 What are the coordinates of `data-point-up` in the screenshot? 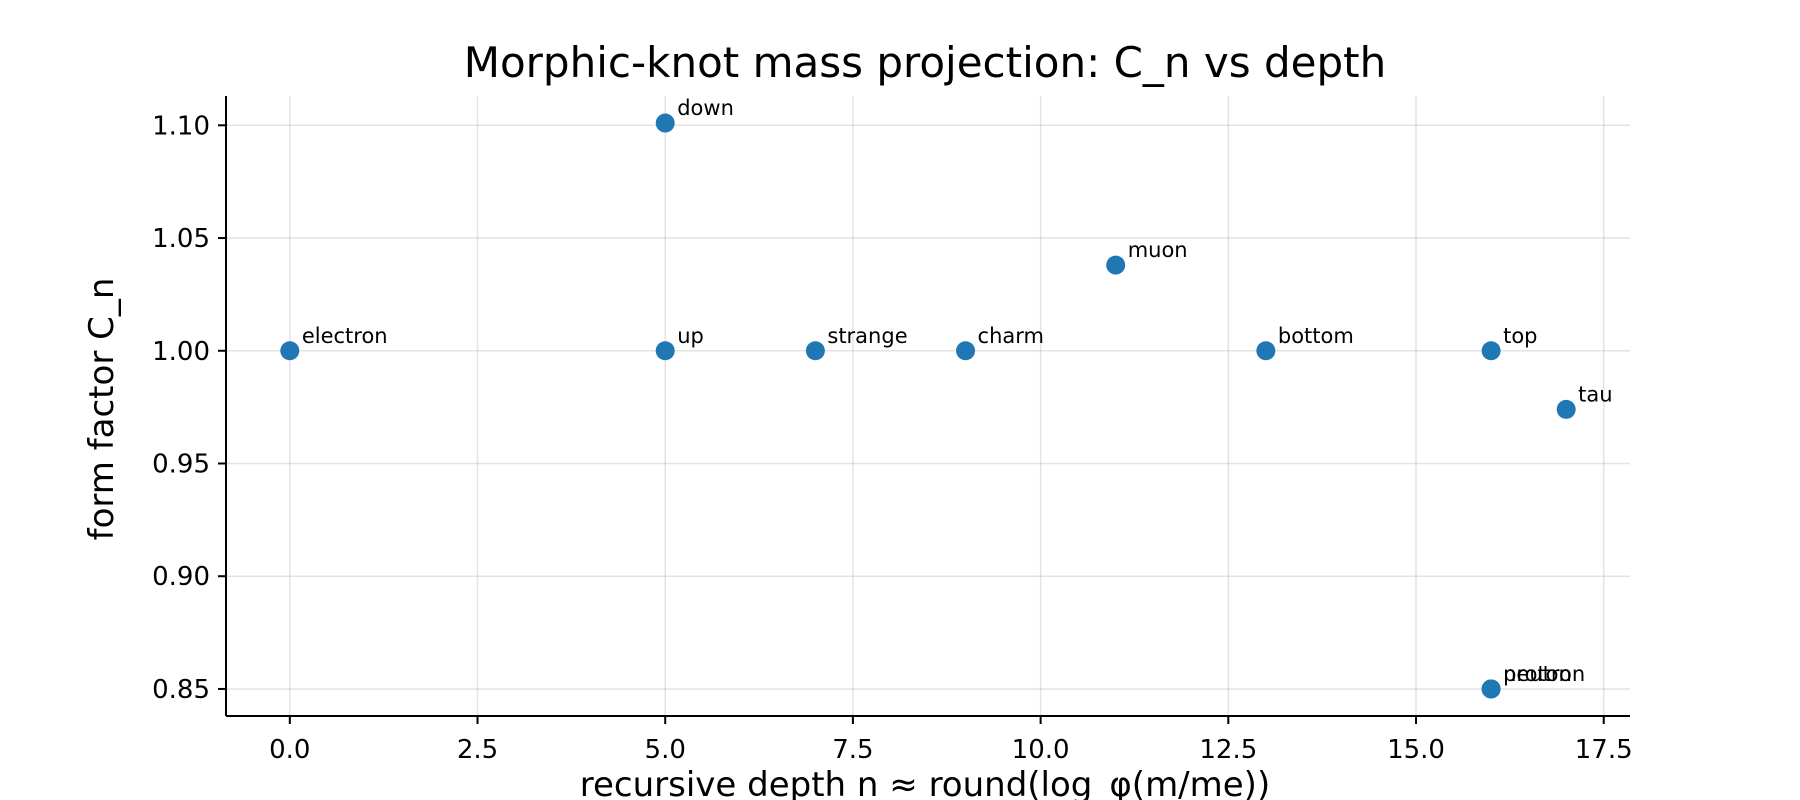 It's located at (665, 351).